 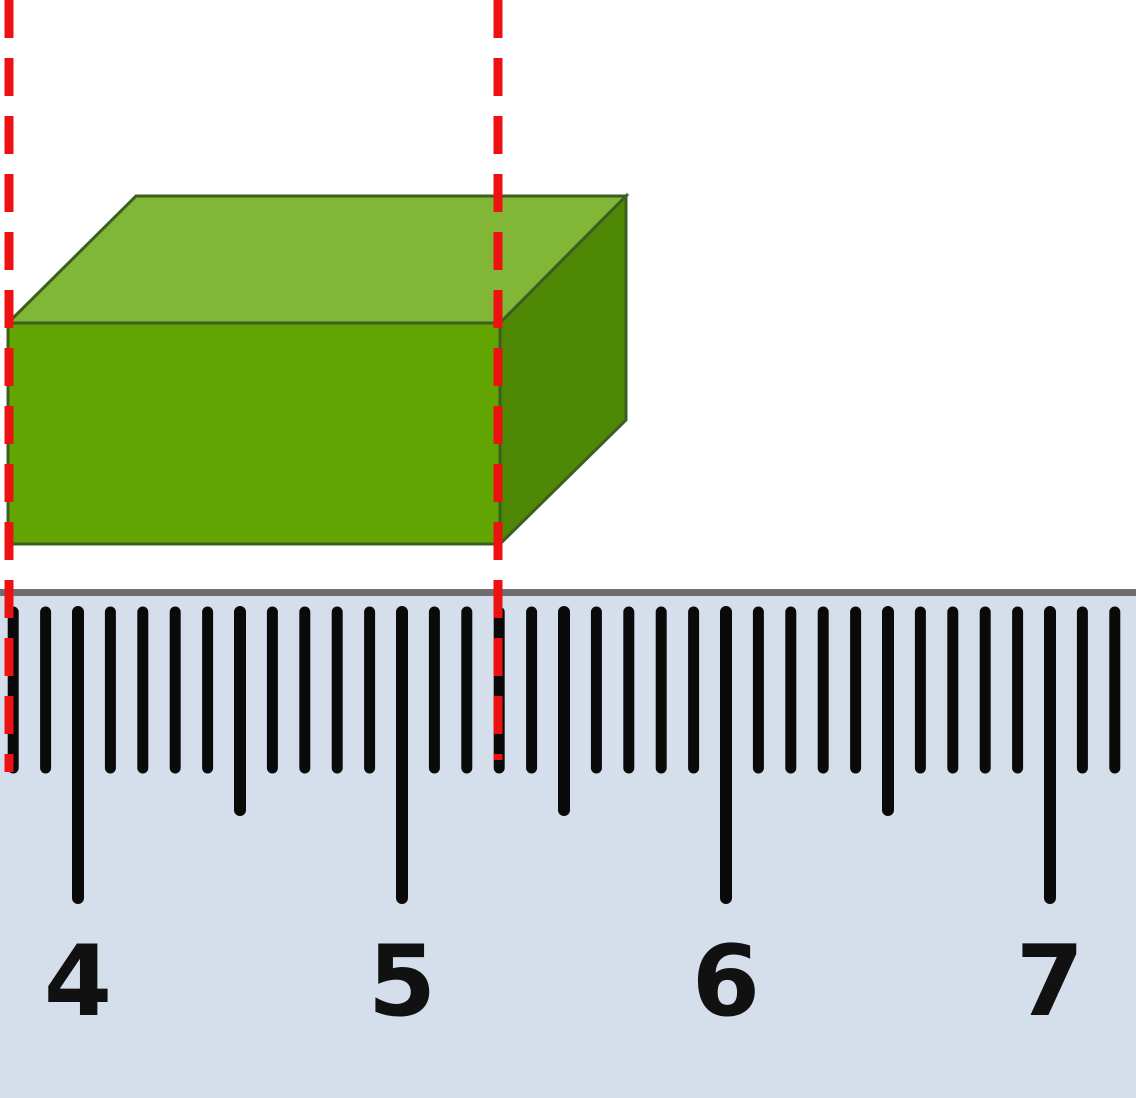 I want to click on ruler-label-4: 4, so click(x=78, y=982).